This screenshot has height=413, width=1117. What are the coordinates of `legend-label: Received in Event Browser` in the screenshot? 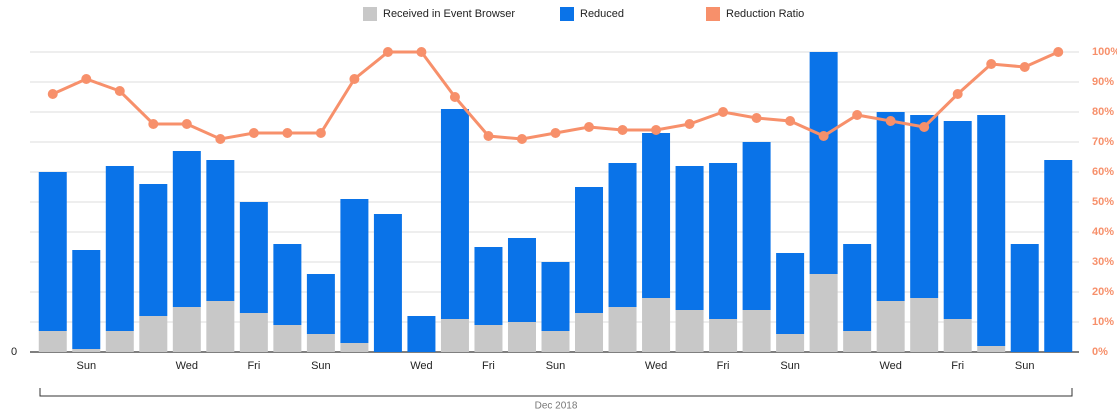 It's located at (449, 14).